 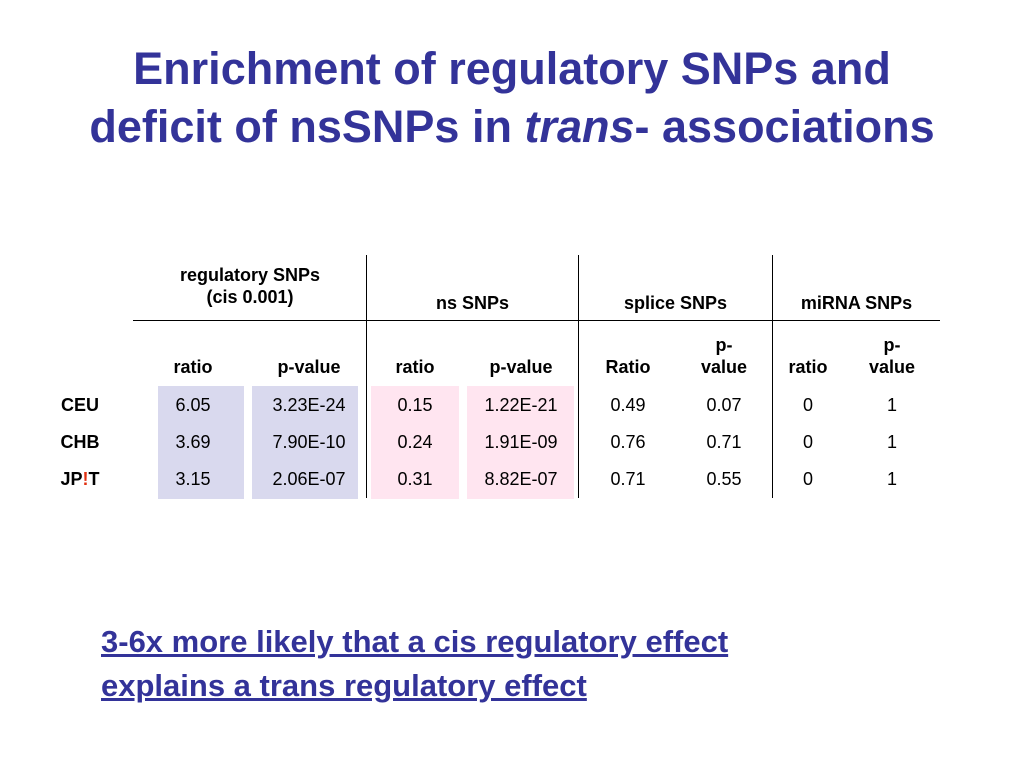 What do you see at coordinates (193, 367) in the screenshot?
I see `subheader-regulatory-ratio: ratio` at bounding box center [193, 367].